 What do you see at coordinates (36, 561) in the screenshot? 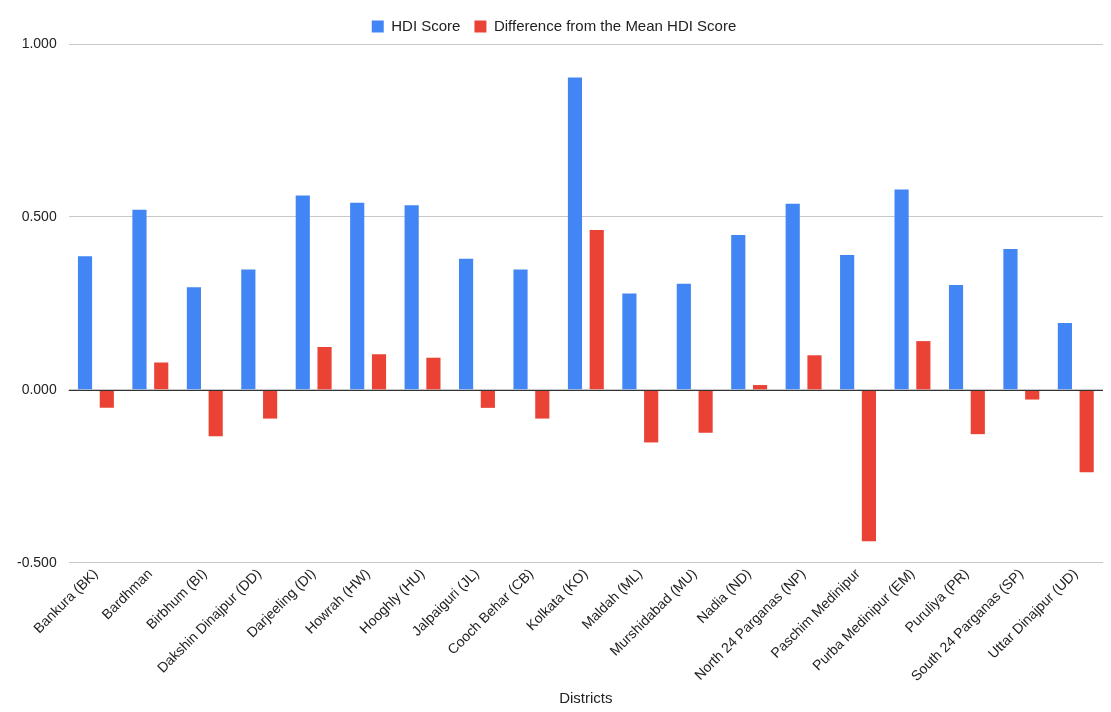
I see `y-tick-label: -0.500` at bounding box center [36, 561].